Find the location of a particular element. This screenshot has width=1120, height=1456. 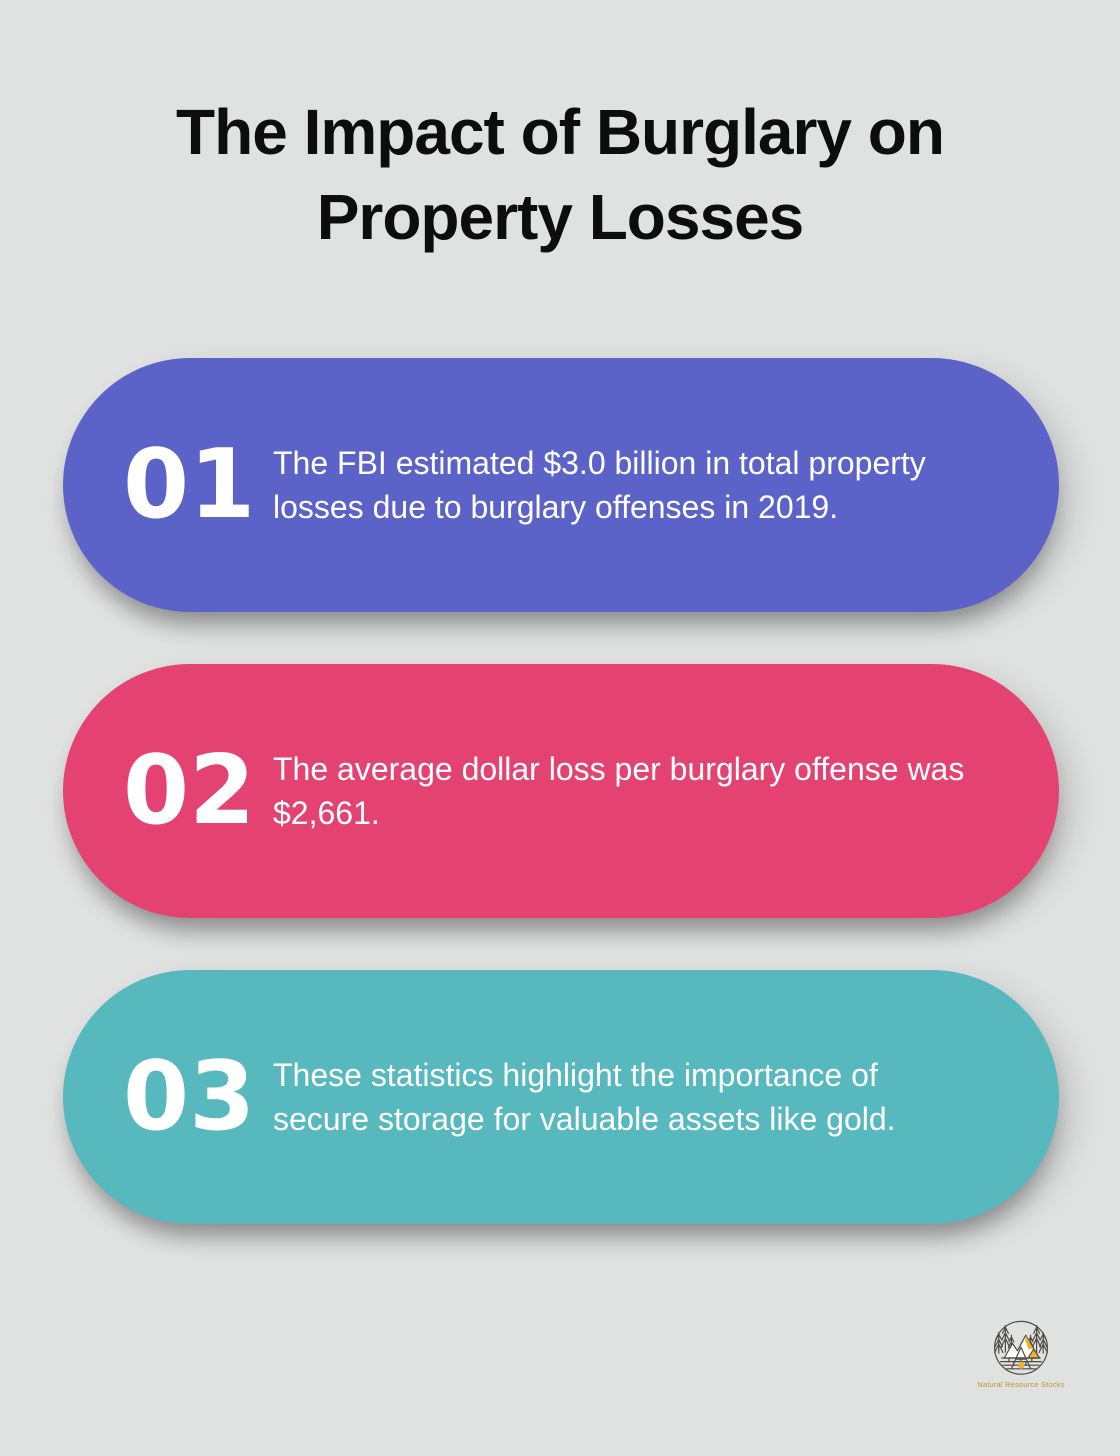

stat-number-3: 03 is located at coordinates (189, 1096).